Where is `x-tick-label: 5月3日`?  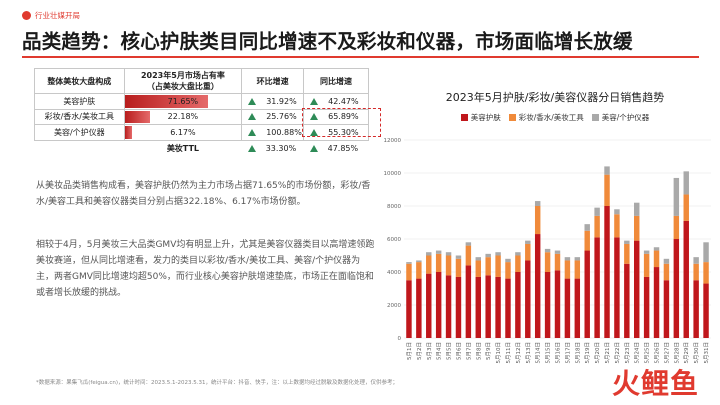 x-tick-label: 5月3日 is located at coordinates (429, 351).